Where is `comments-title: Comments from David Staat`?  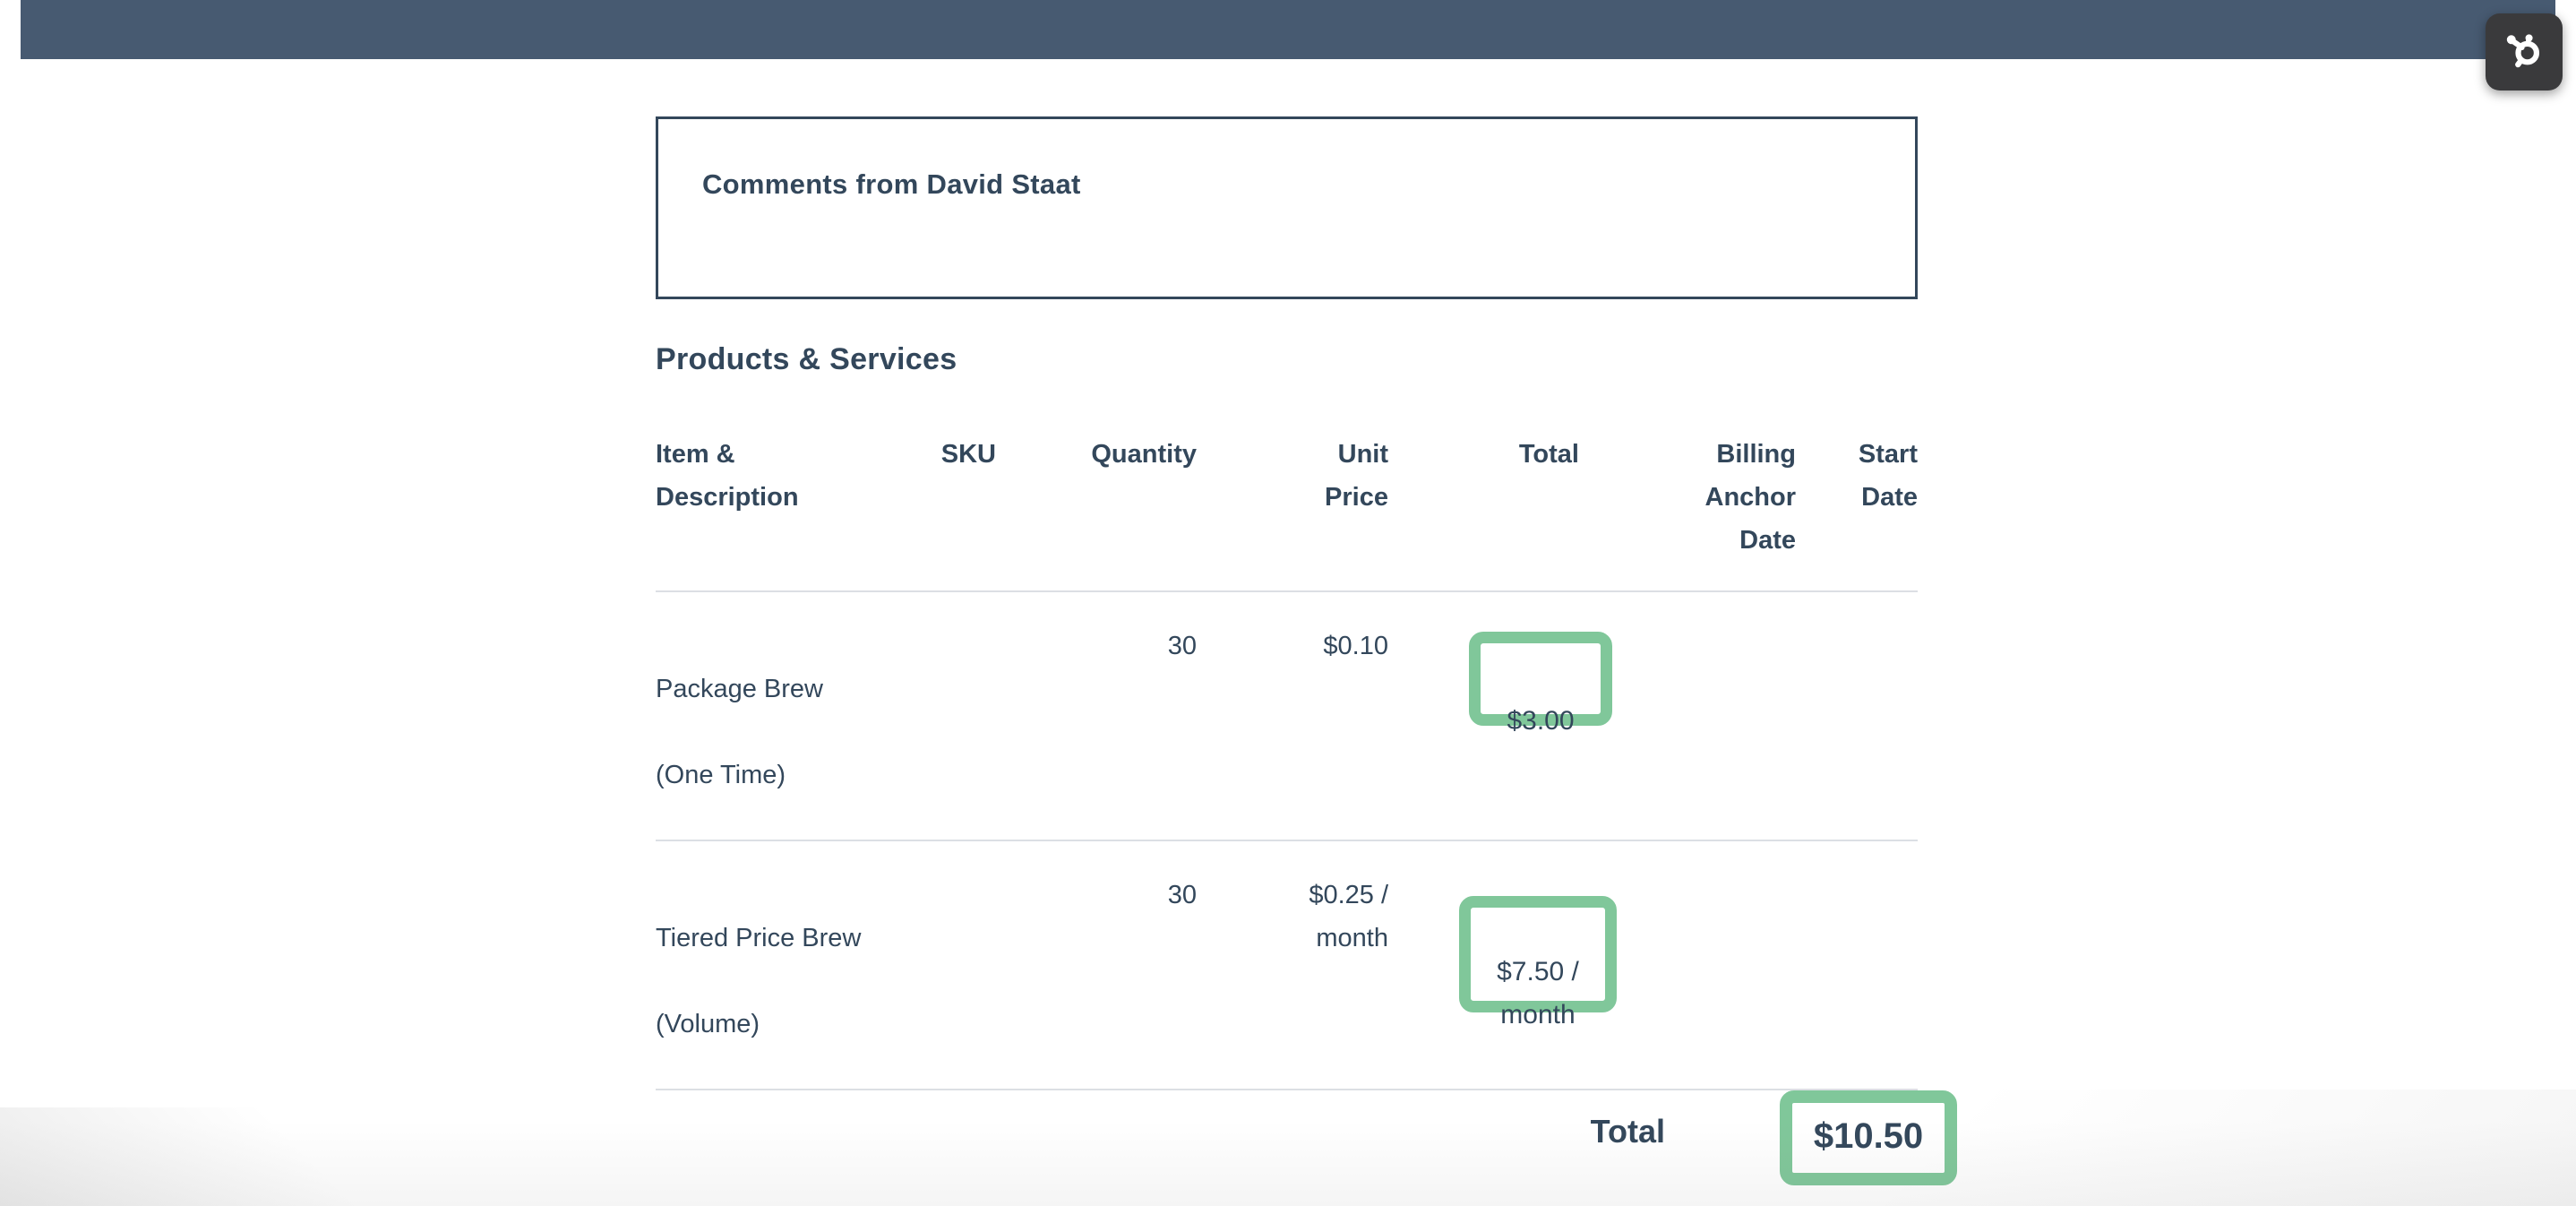 comments-title: Comments from David Staat is located at coordinates (891, 184).